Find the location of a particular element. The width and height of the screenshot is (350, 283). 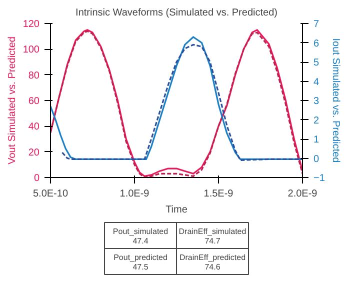

x-tick-label: 1.5E-9 is located at coordinates (219, 194).